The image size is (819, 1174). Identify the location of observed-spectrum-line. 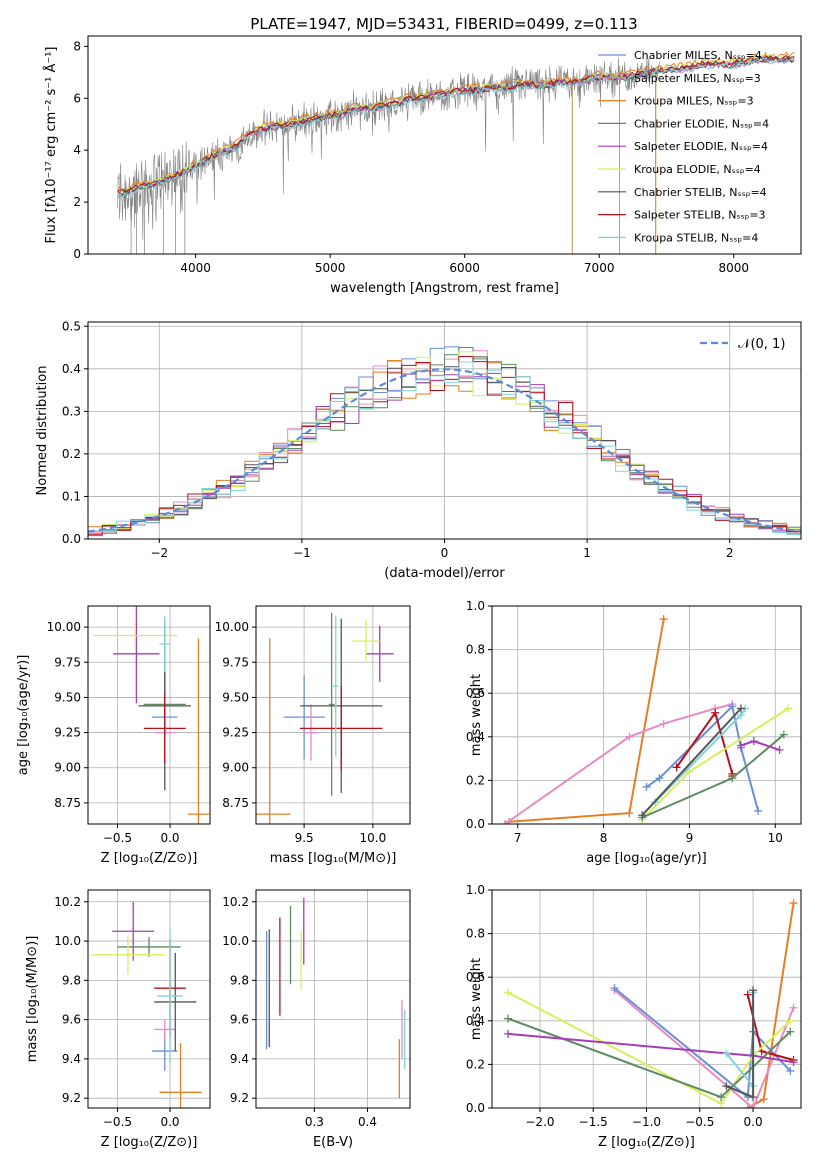
(388, 146).